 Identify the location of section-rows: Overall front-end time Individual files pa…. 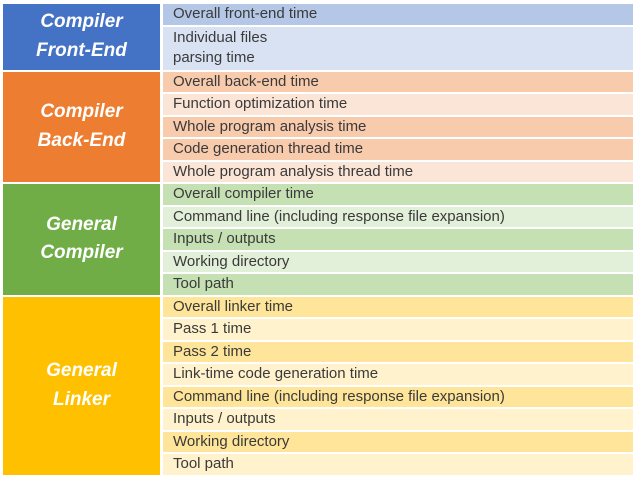
(398, 38).